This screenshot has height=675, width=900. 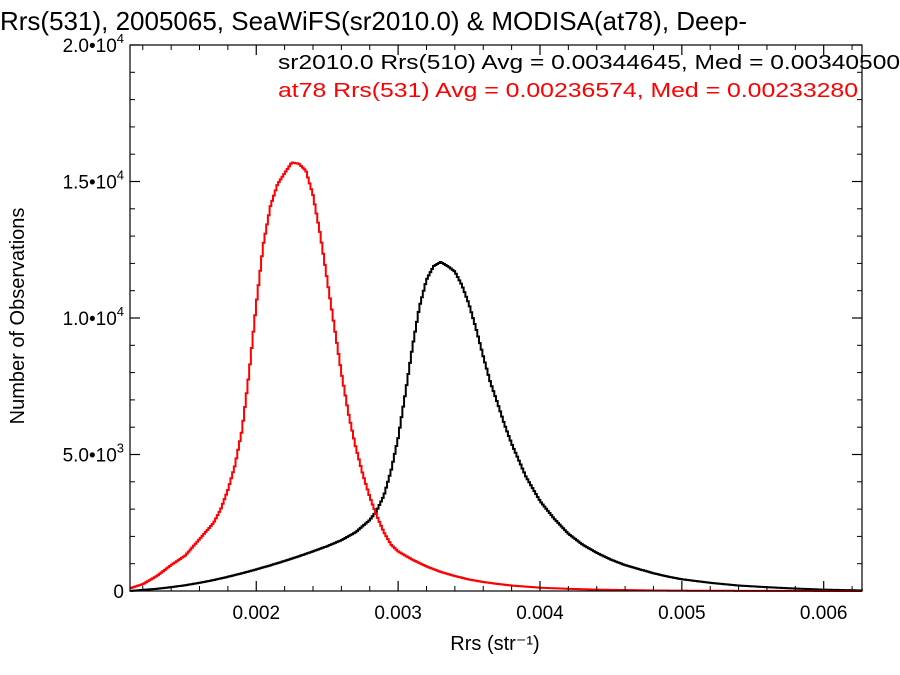 I want to click on x-tick-label: 0.003, so click(x=398, y=613).